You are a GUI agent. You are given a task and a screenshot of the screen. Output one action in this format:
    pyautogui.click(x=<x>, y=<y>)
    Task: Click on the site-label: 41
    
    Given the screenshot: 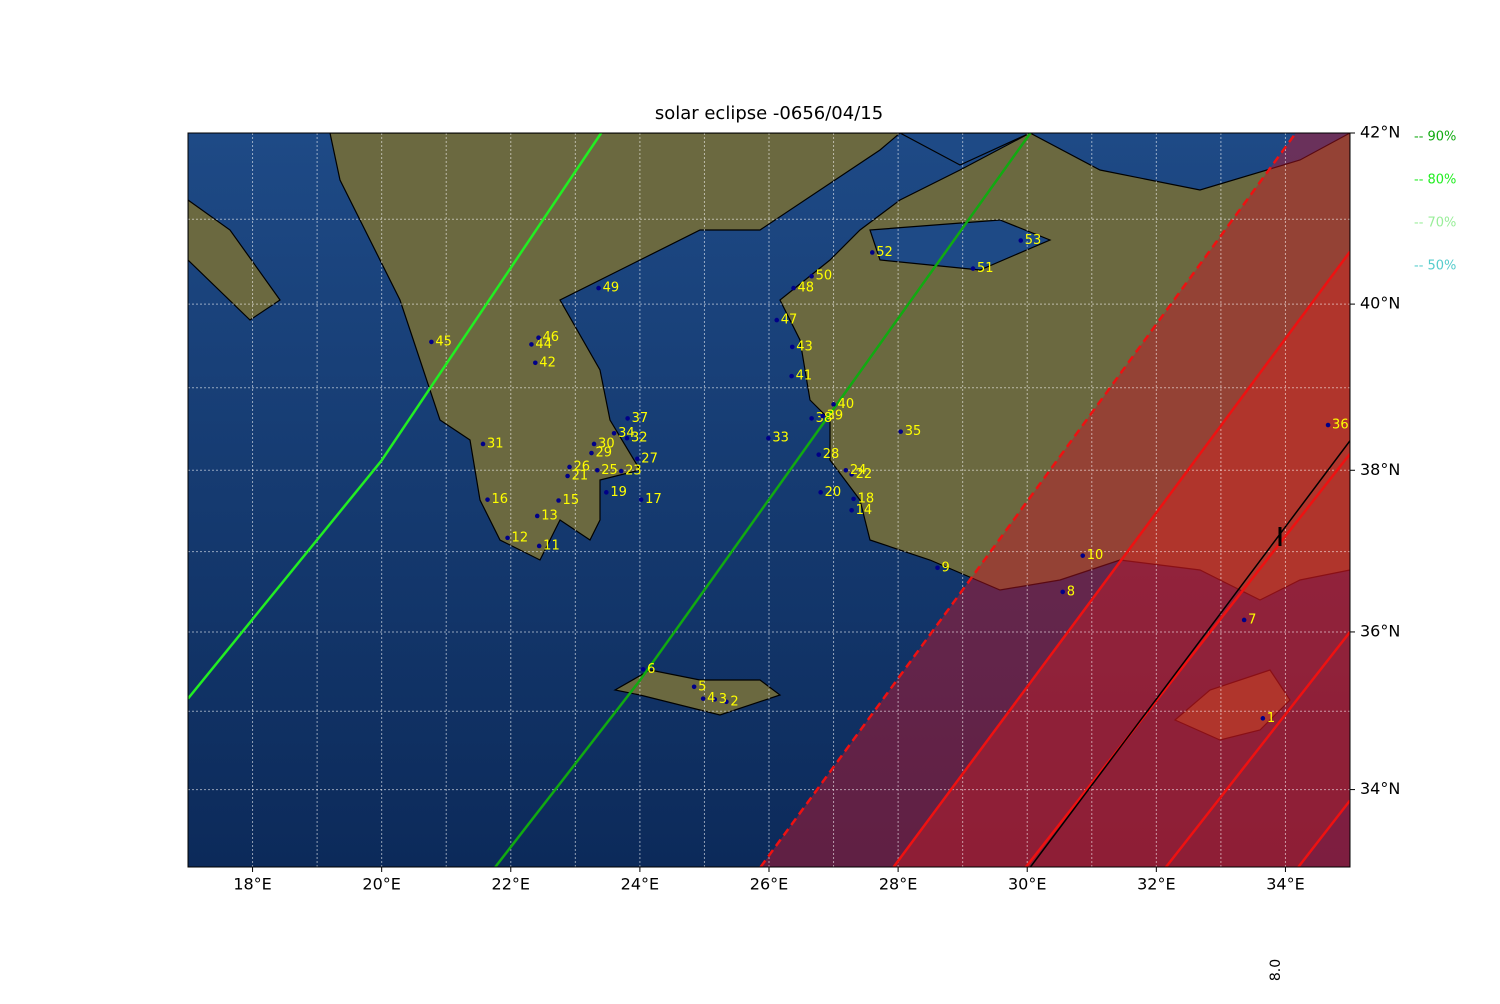 What is the action you would take?
    pyautogui.click(x=804, y=376)
    